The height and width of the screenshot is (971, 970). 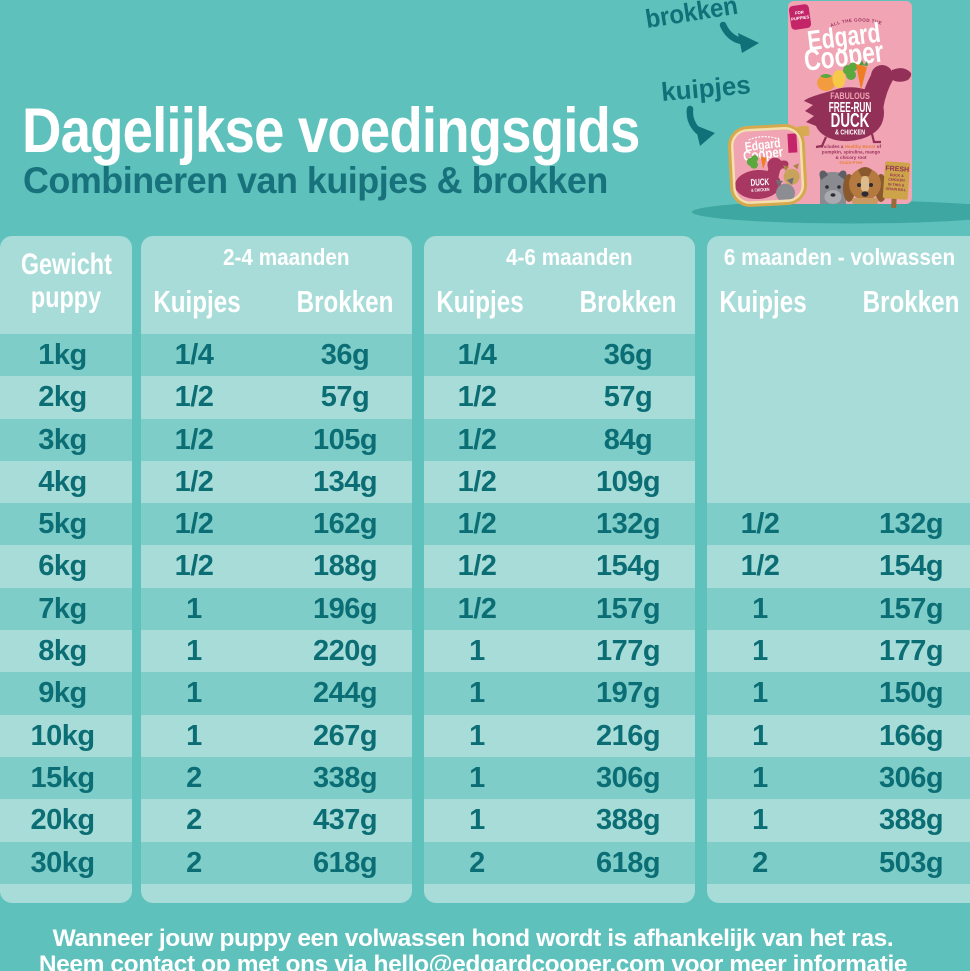 I want to click on svg-text: FREE-RUN, so click(x=850, y=106).